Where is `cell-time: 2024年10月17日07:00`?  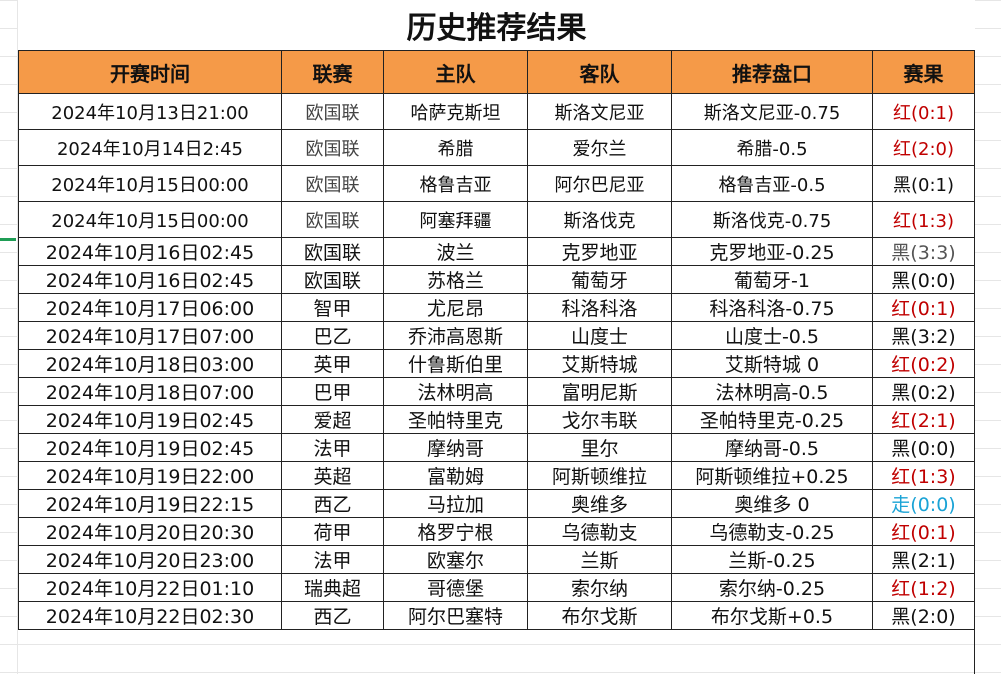 cell-time: 2024年10月17日07:00 is located at coordinates (150, 335).